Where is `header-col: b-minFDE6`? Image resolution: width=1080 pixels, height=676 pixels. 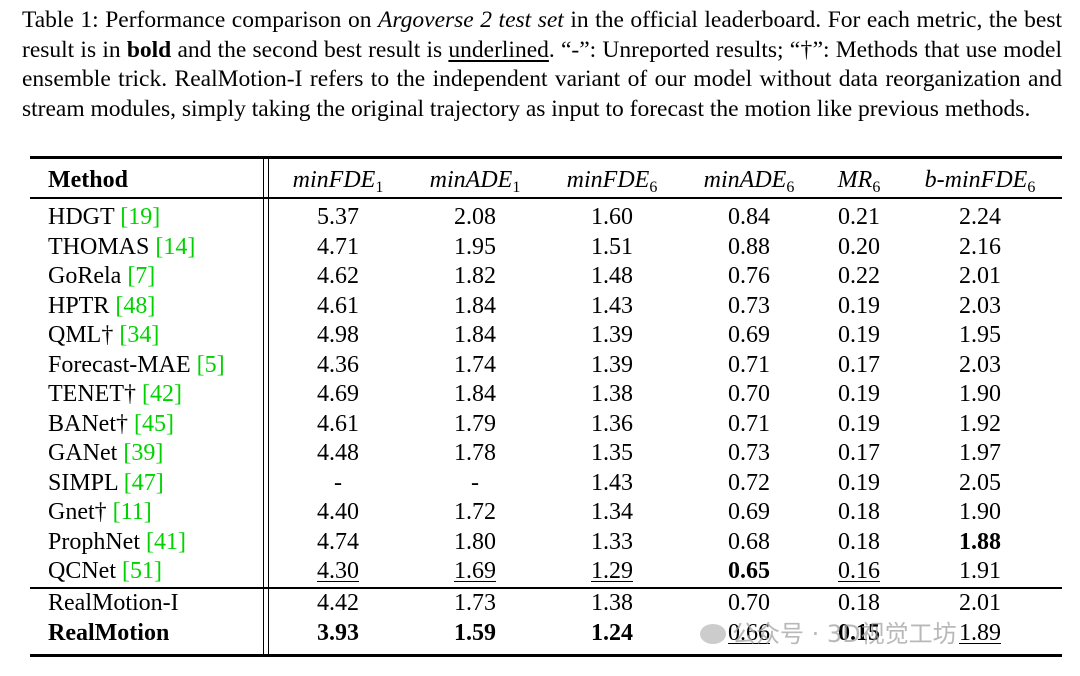
header-col: b-minFDE6 is located at coordinates (980, 181).